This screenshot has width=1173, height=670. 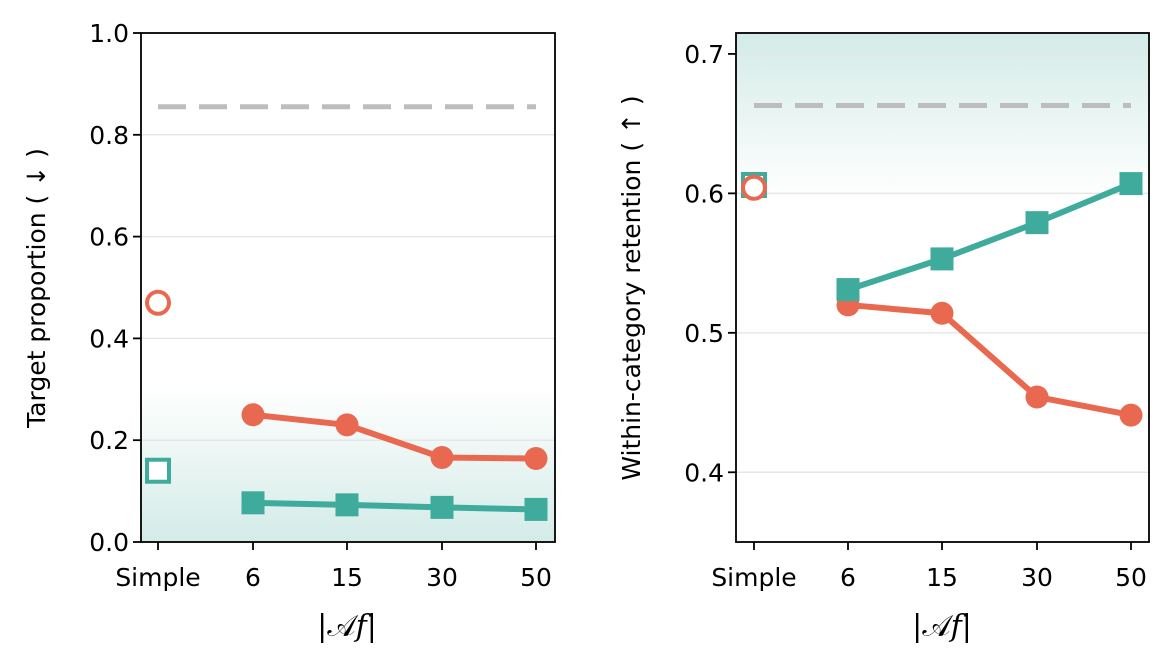 I want to click on plot-marks-left, so click(x=346, y=405).